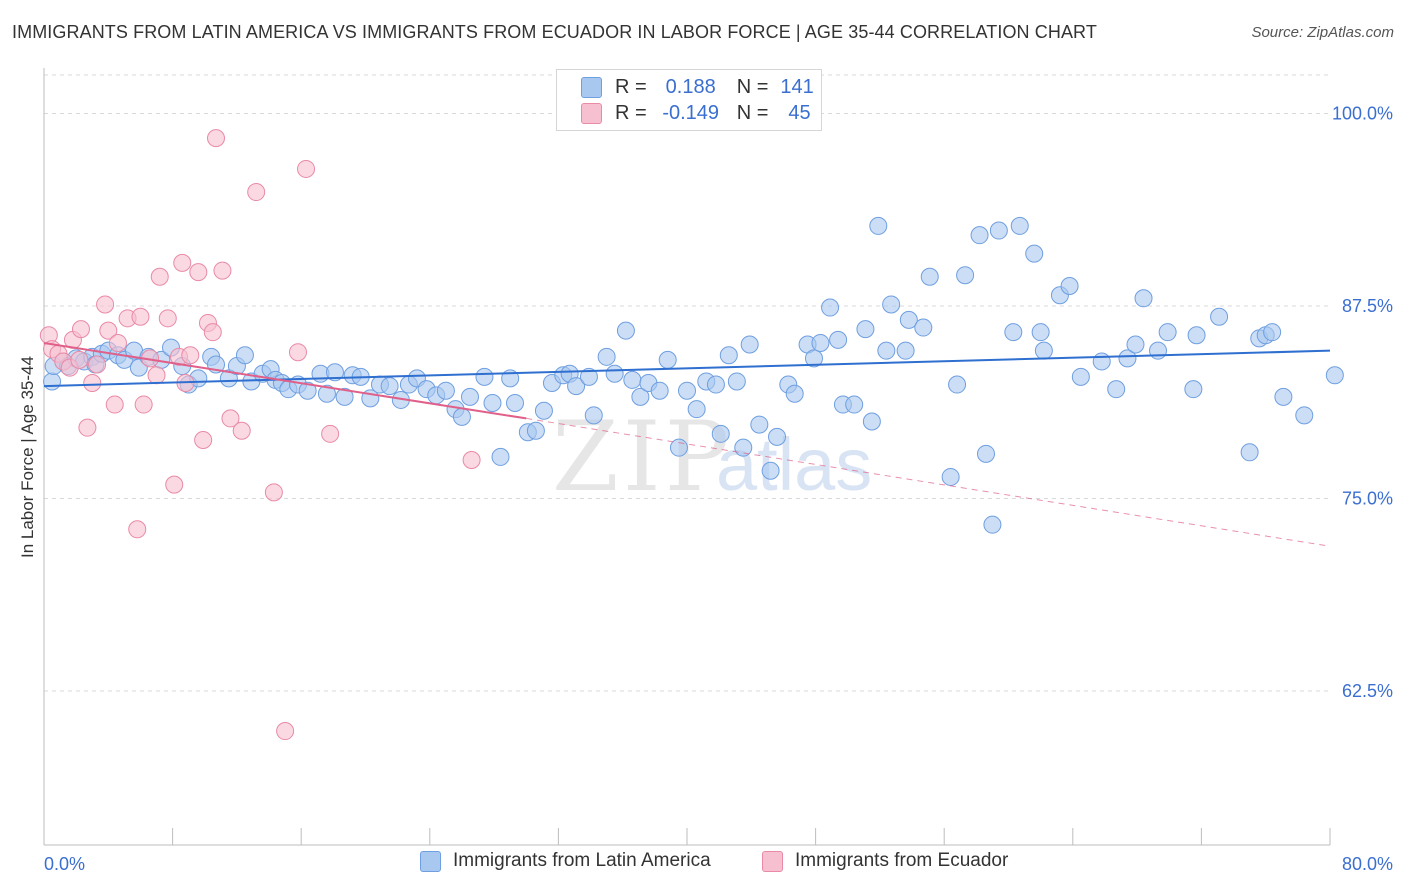  I want to click on y-tick-label: 75.0%, so click(1367, 499).